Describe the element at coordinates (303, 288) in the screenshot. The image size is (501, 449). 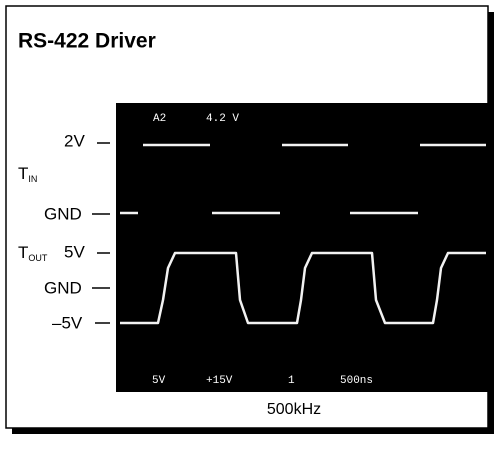
I see `output-waveform` at that location.